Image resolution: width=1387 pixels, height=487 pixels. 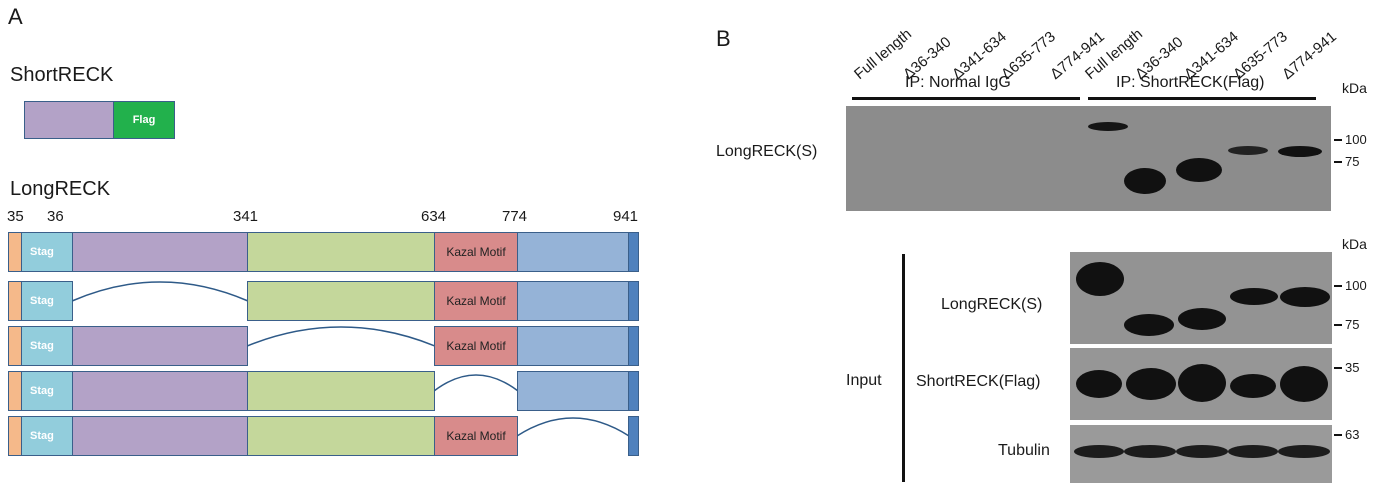 What do you see at coordinates (958, 82) in the screenshot?
I see `ip-normal-igg-label: IP: Normal IgG` at bounding box center [958, 82].